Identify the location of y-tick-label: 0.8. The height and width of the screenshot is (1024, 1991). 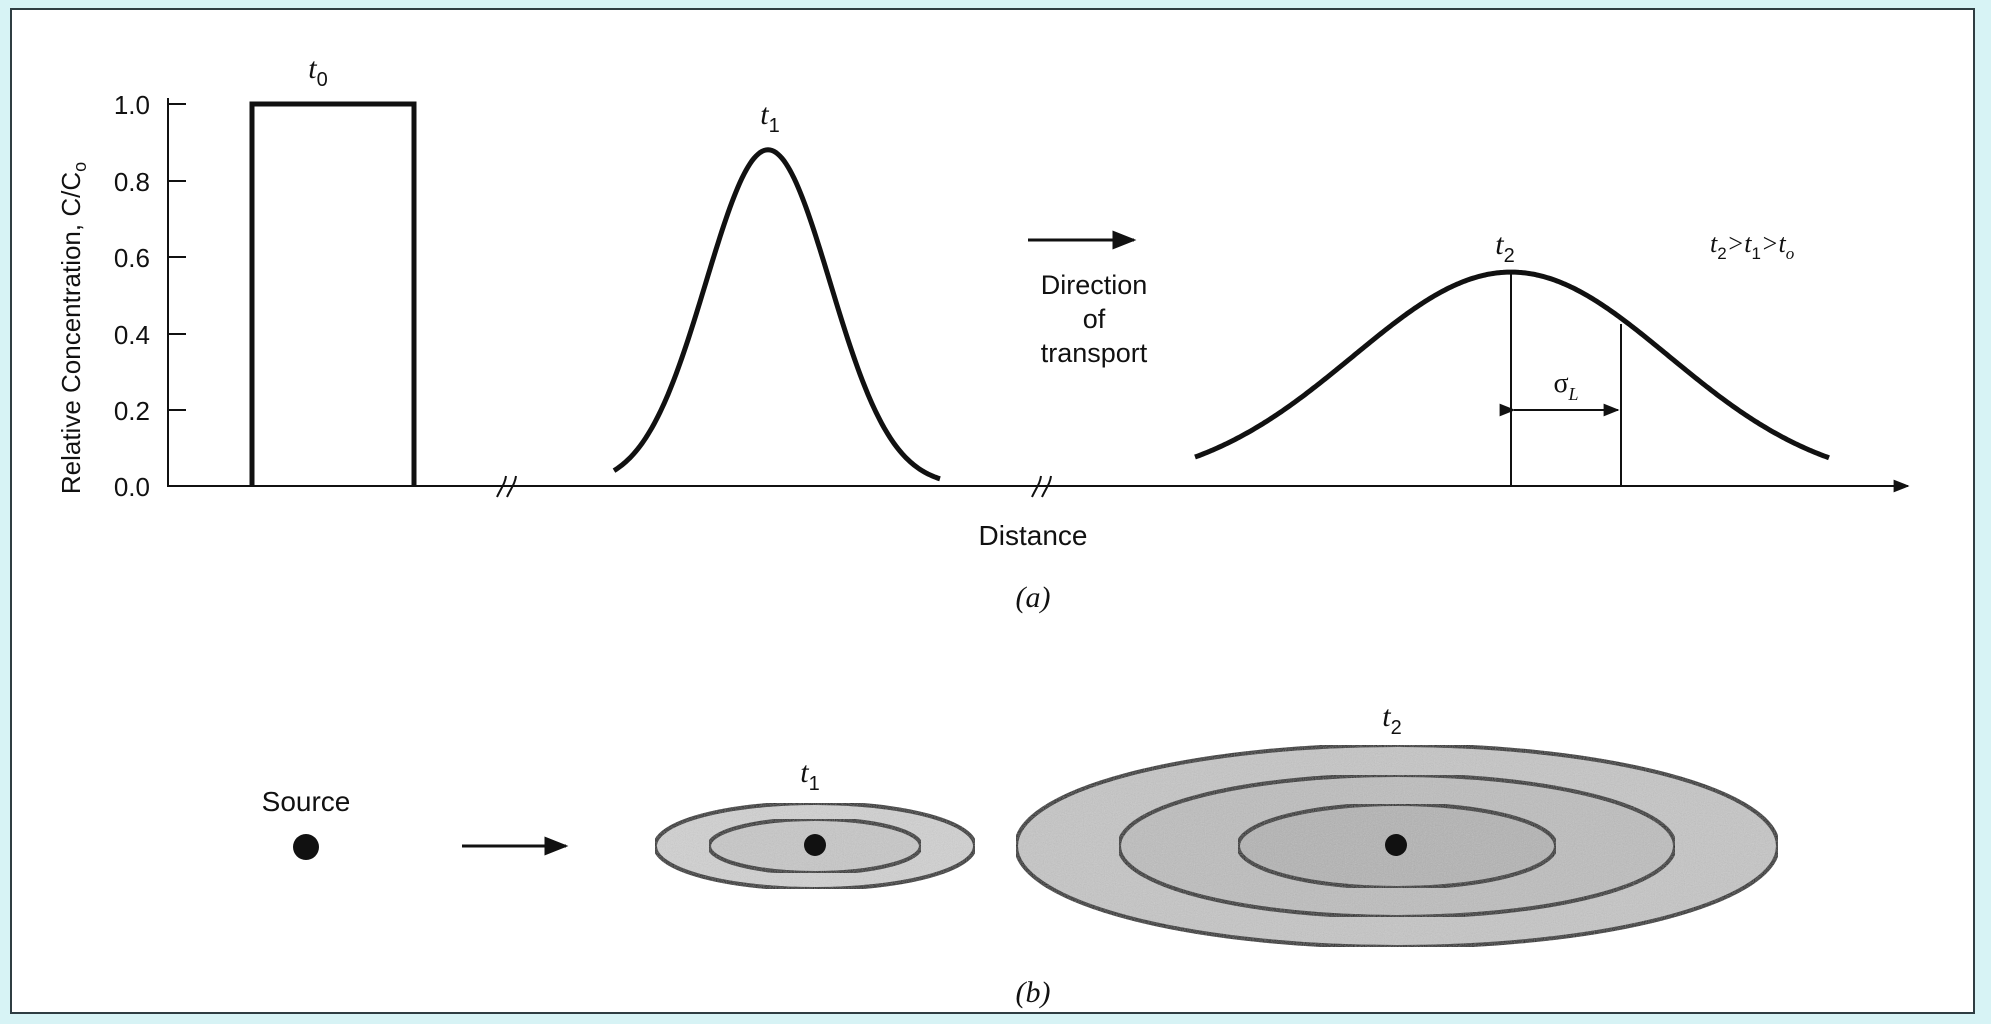
(132, 182).